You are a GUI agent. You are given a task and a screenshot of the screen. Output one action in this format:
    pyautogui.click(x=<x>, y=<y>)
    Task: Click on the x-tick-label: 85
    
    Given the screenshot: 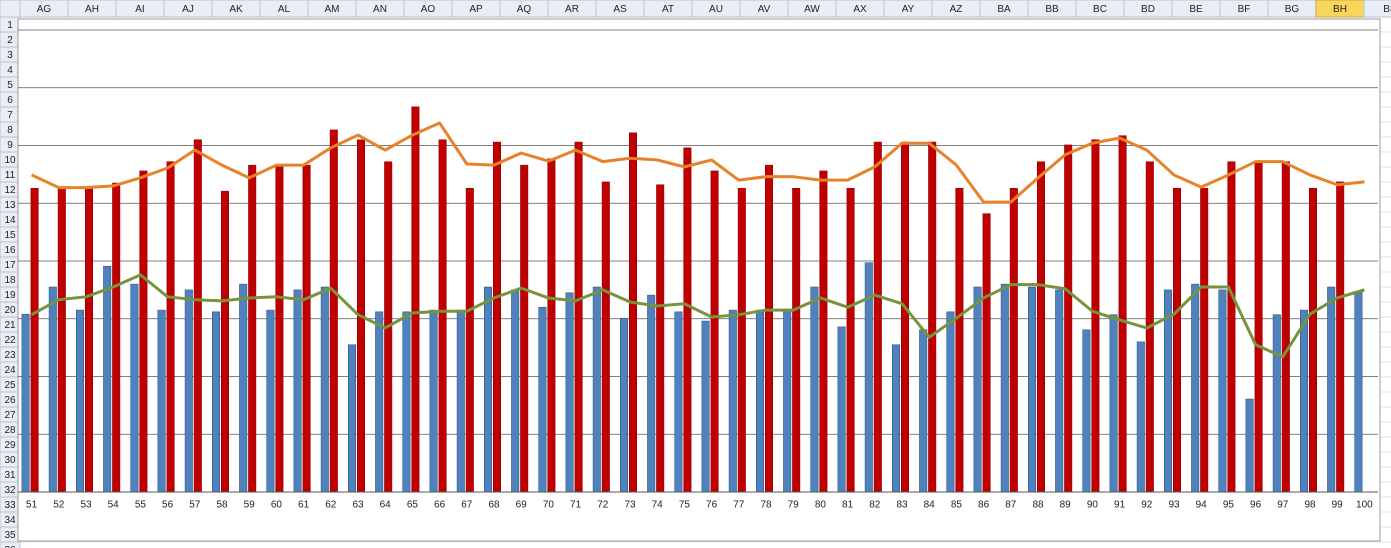 What is the action you would take?
    pyautogui.click(x=957, y=505)
    